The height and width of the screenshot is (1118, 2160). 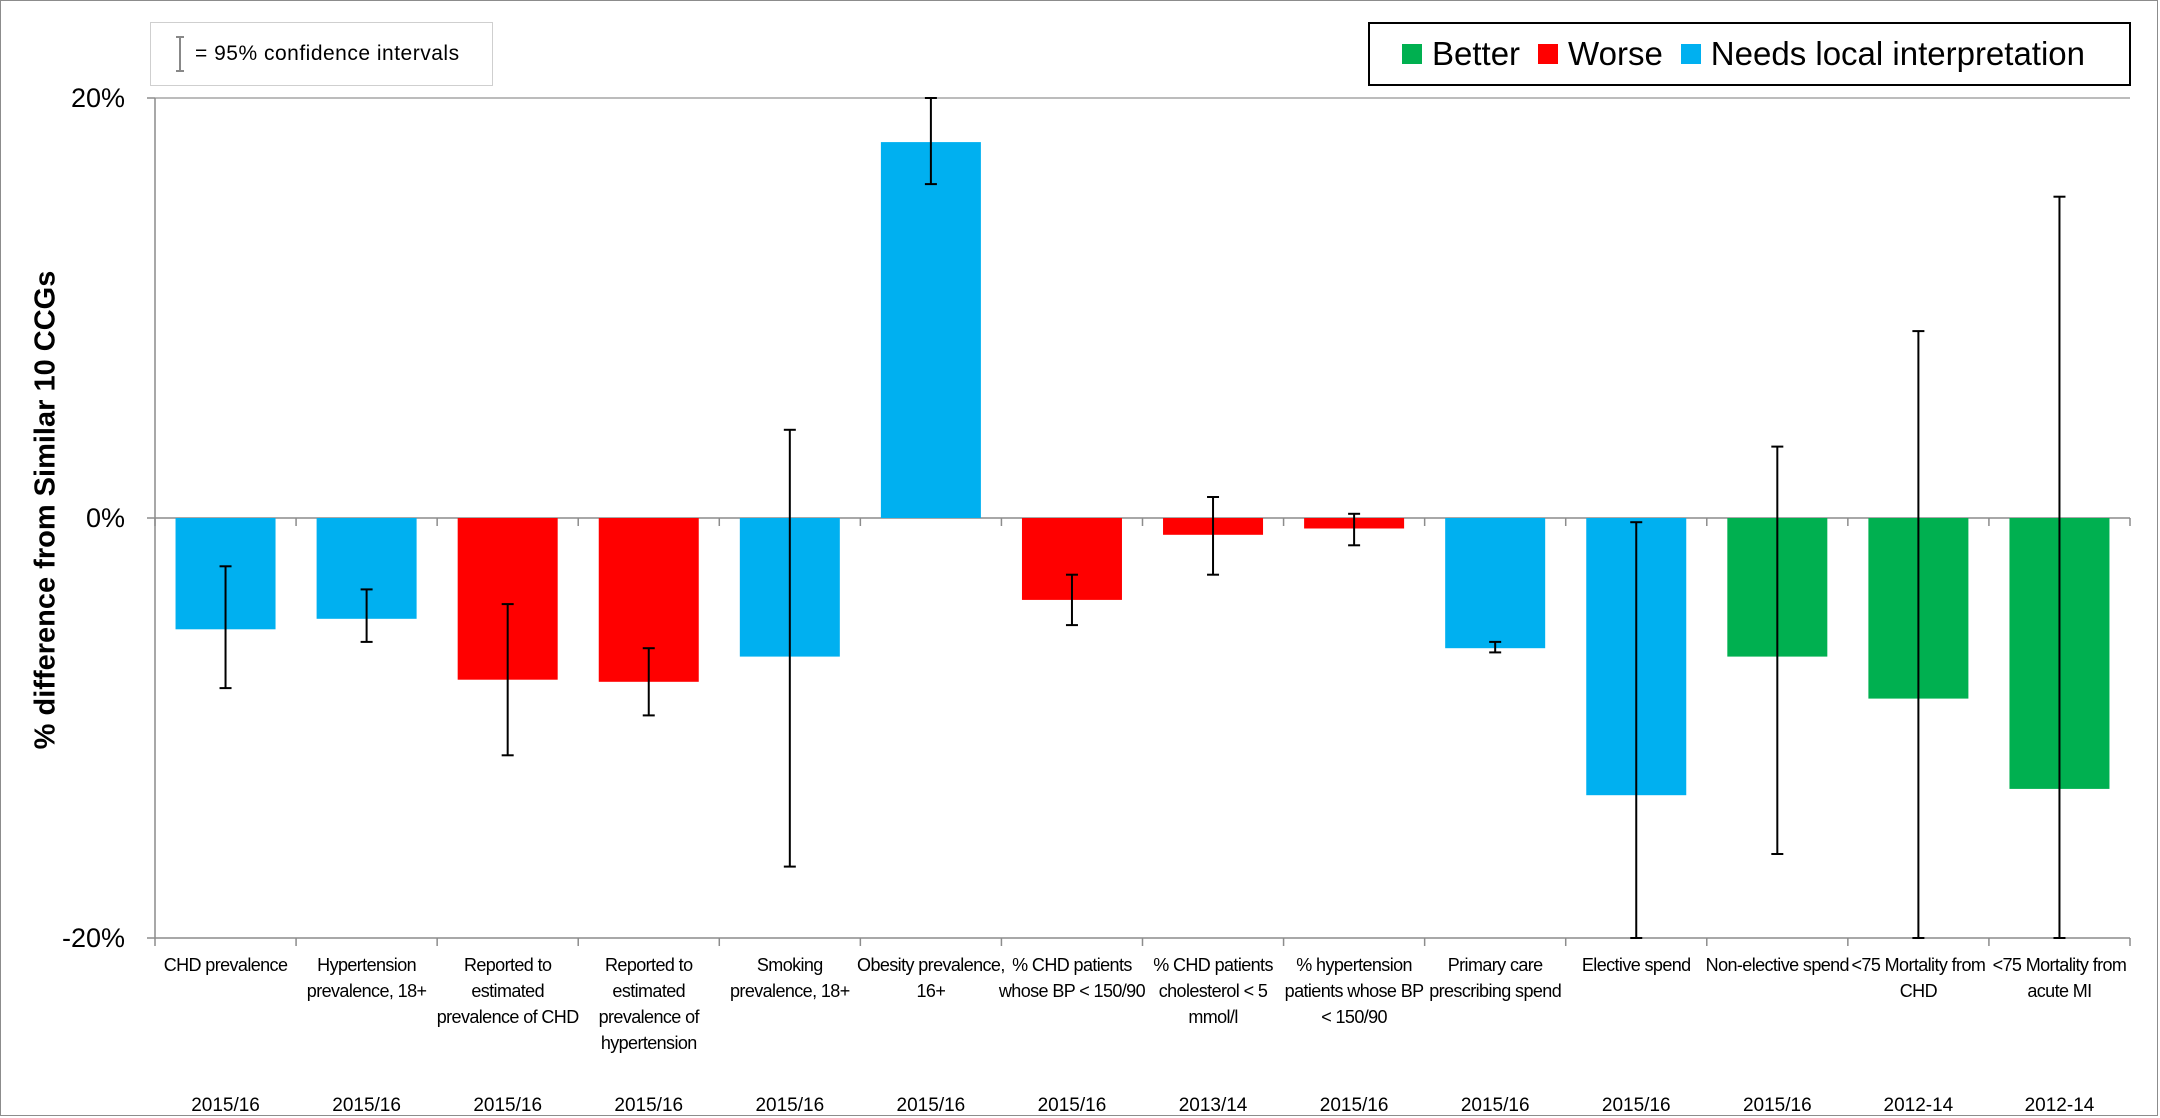 What do you see at coordinates (1548, 54) in the screenshot?
I see `legend-swatch-worse` at bounding box center [1548, 54].